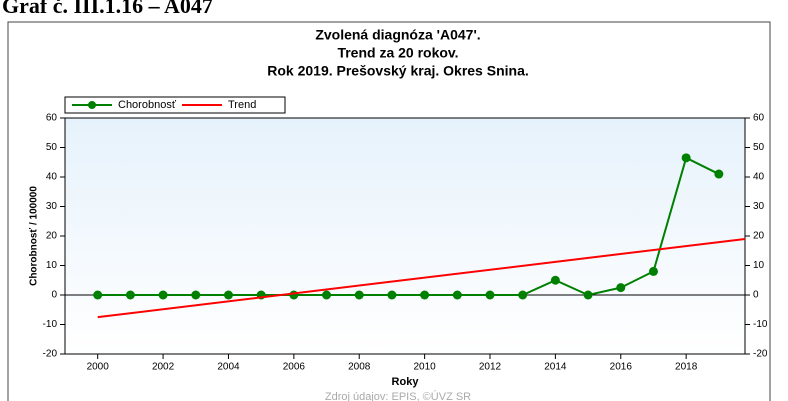 This screenshot has height=401, width=788. What do you see at coordinates (359, 367) in the screenshot?
I see `x-tick-label: 2008` at bounding box center [359, 367].